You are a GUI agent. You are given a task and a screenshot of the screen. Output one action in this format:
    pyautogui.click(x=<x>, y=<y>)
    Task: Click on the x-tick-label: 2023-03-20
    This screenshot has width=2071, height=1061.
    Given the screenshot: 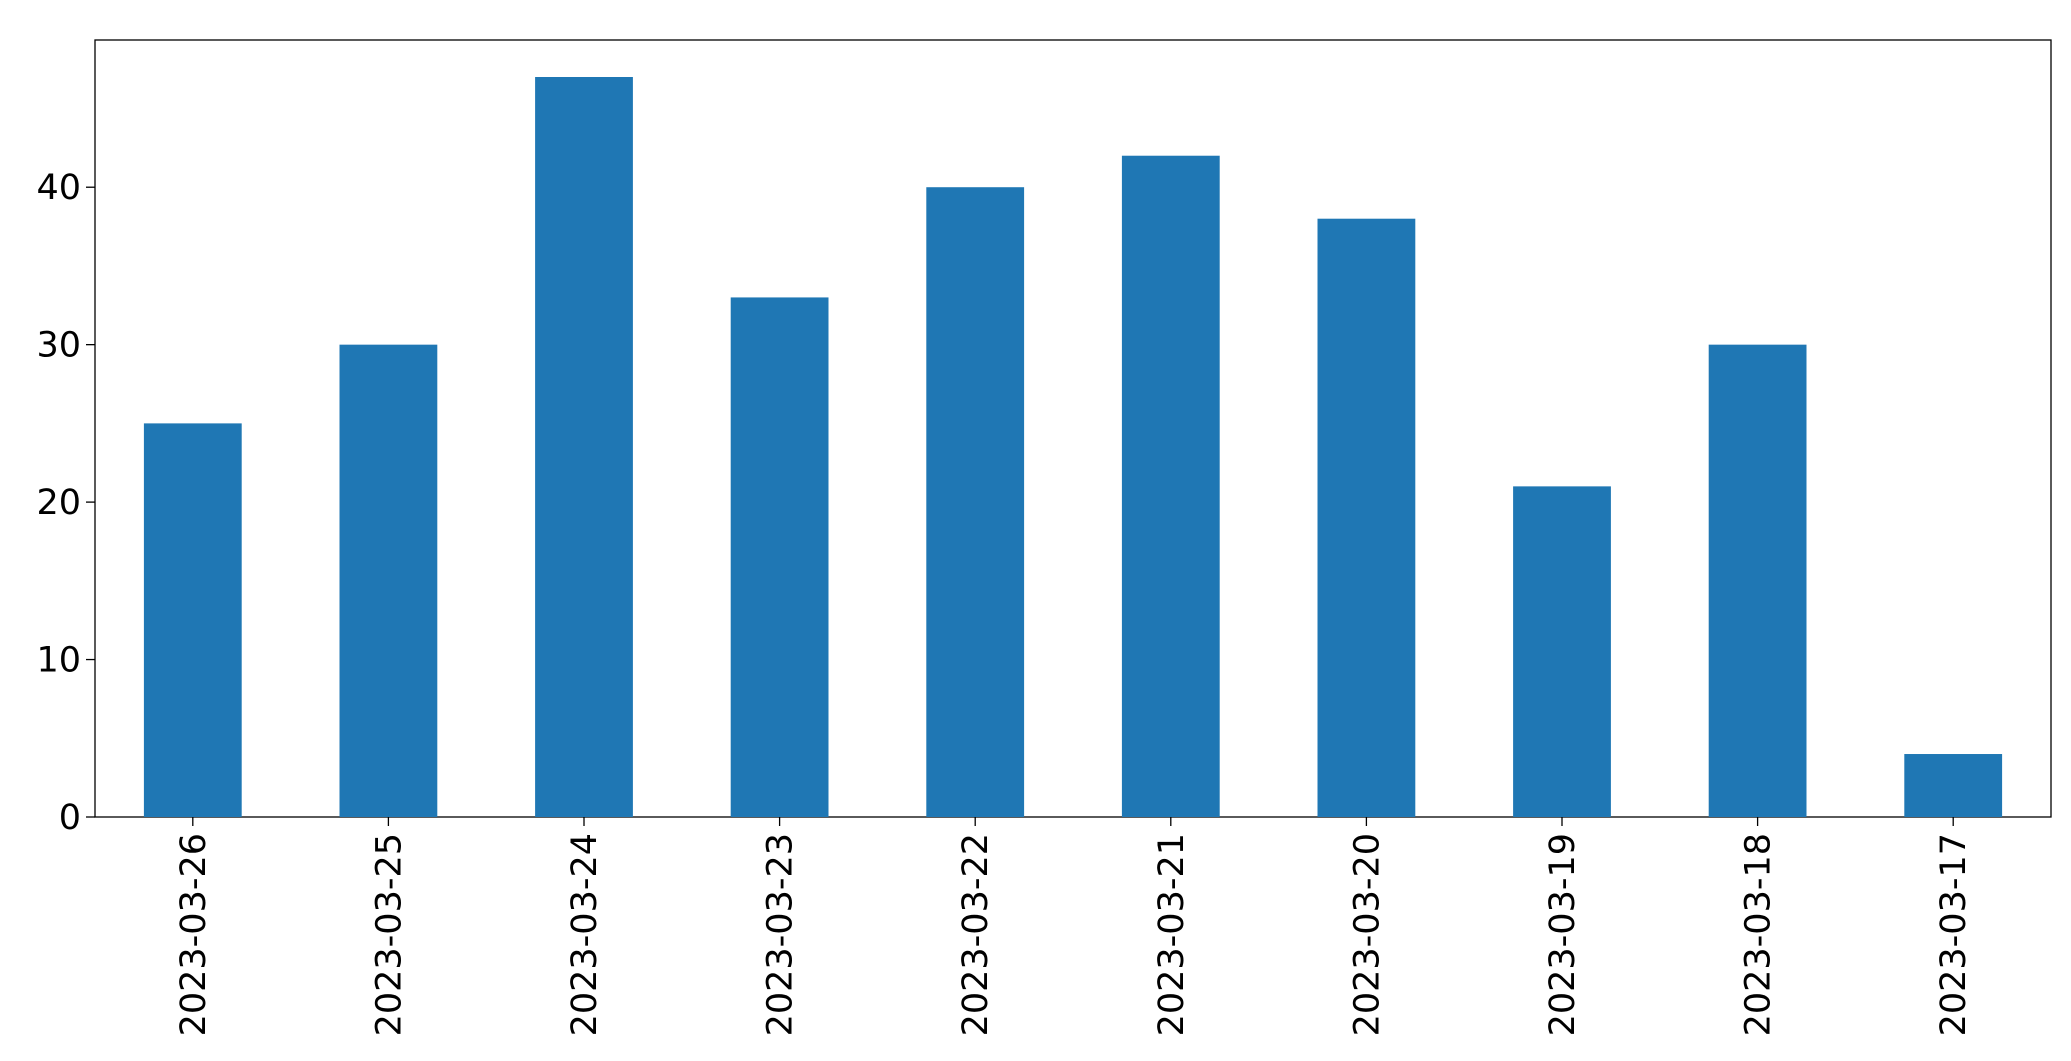 What is the action you would take?
    pyautogui.click(x=1367, y=934)
    